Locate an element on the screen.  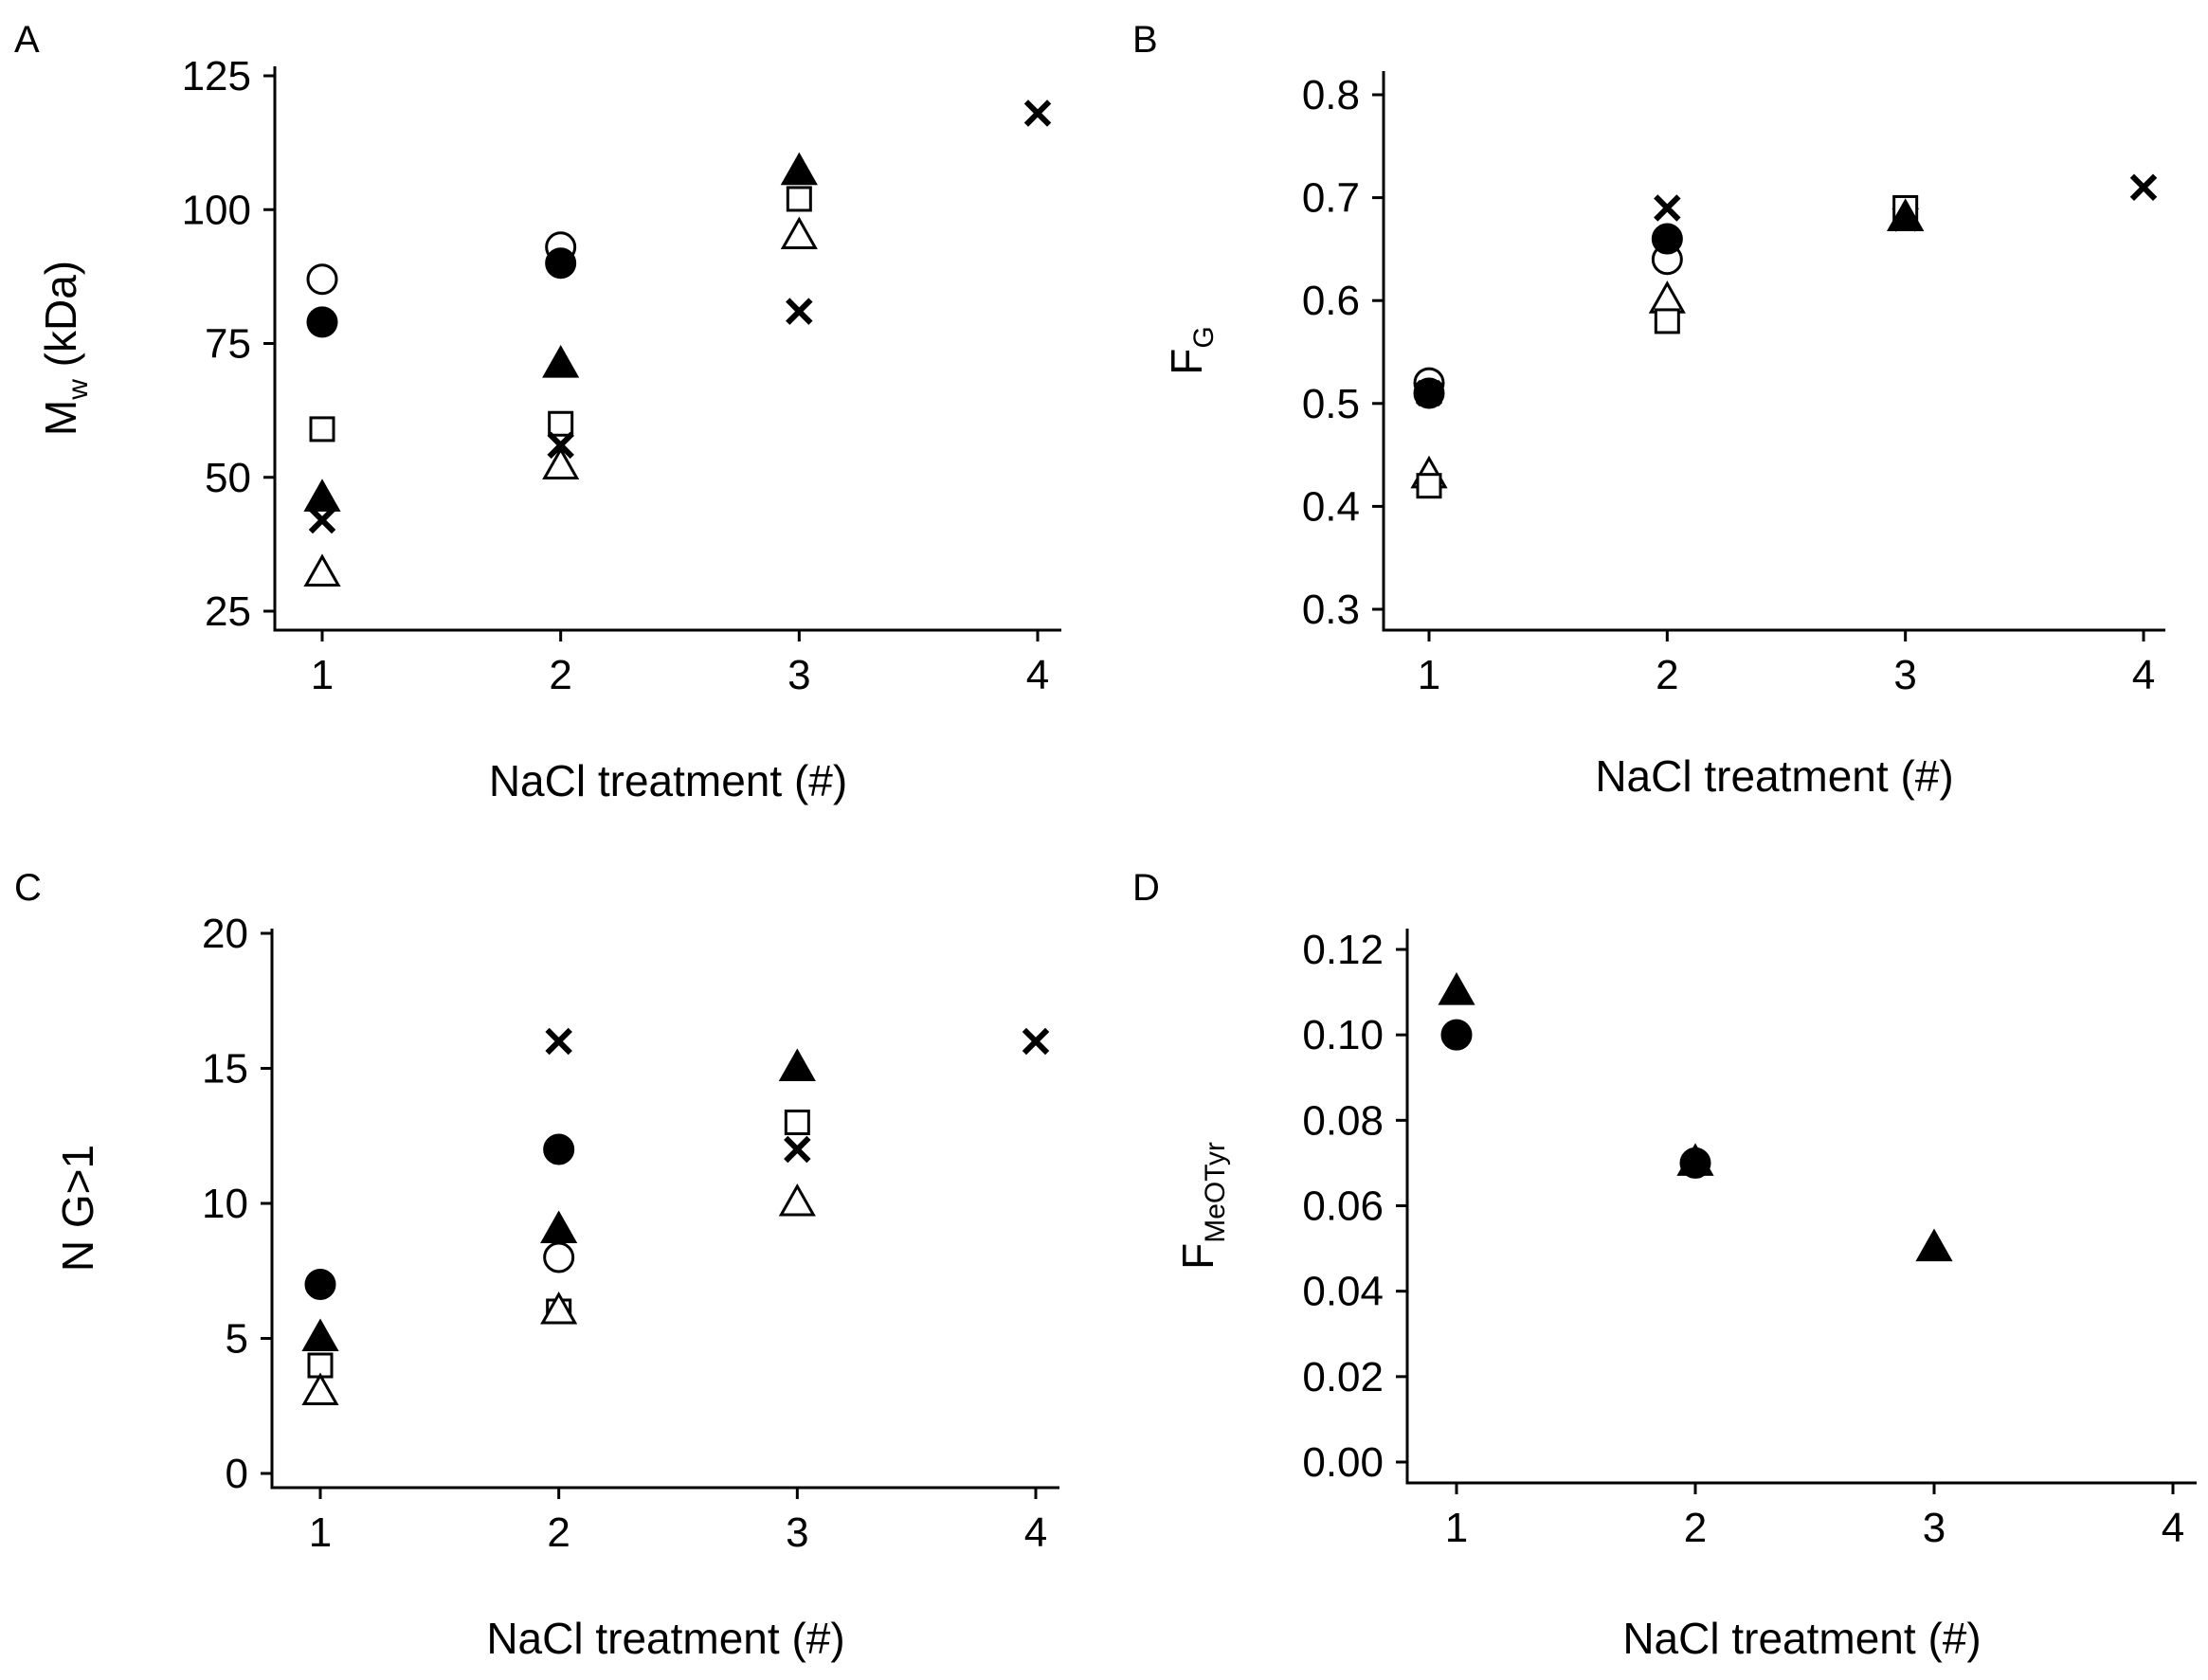
y-tick-label: 50 is located at coordinates (228, 478).